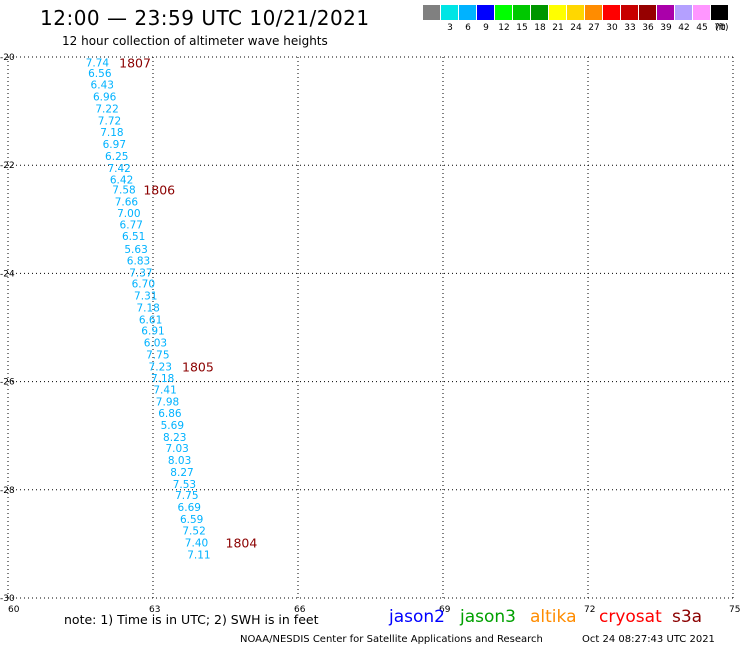  What do you see at coordinates (172, 426) in the screenshot?
I see `swh-value-label: 5.69` at bounding box center [172, 426].